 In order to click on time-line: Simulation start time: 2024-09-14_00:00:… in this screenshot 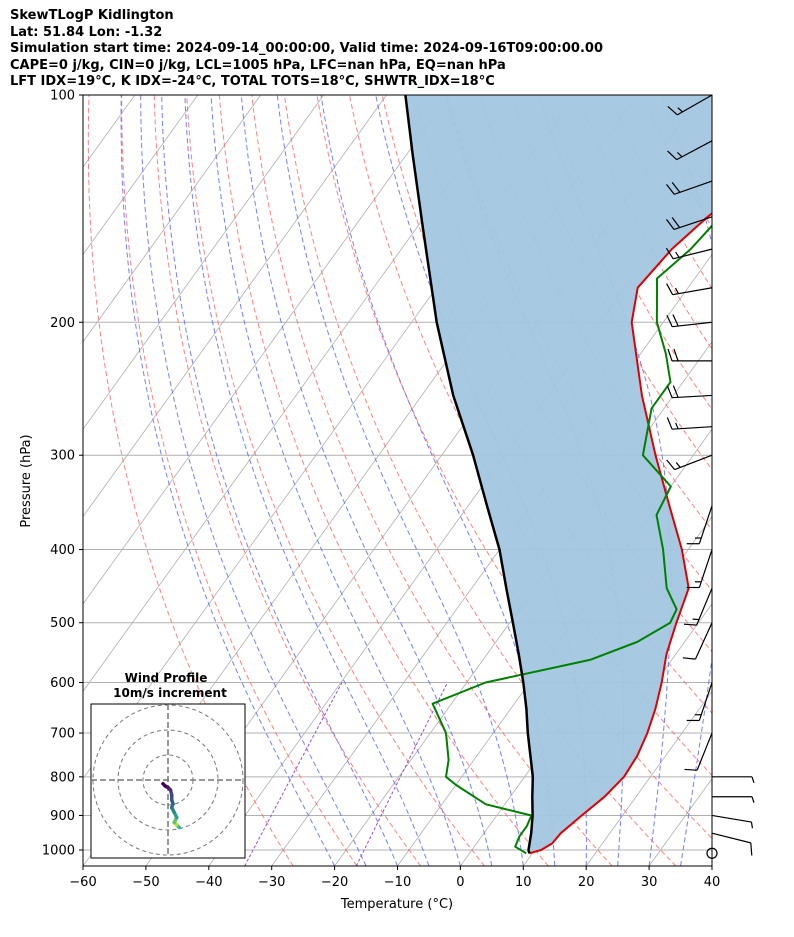, I will do `click(306, 48)`.